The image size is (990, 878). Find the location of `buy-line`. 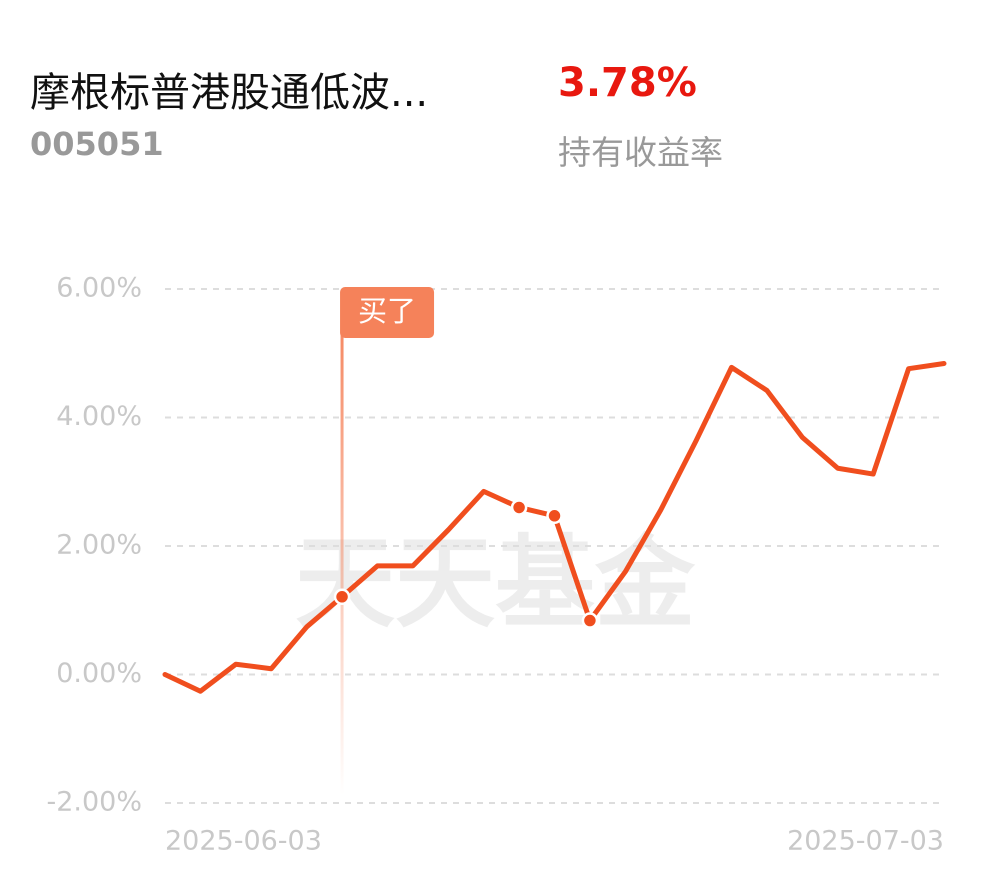

buy-line is located at coordinates (342, 547).